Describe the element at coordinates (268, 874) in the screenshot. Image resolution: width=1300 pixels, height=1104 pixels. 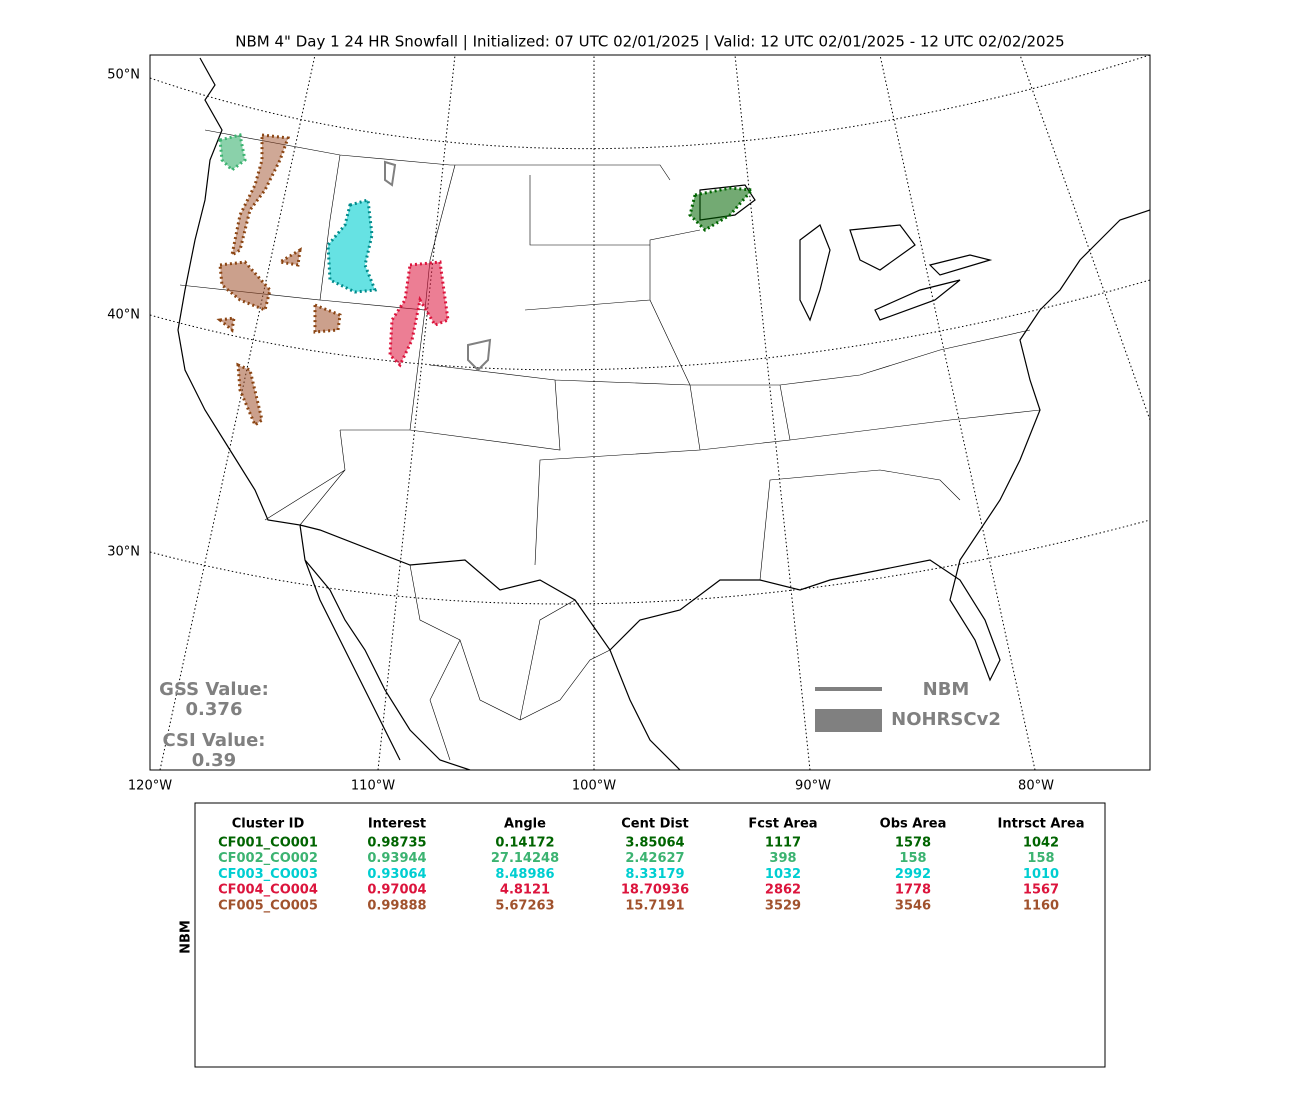
I see `table-cell: CF003_CO003` at that location.